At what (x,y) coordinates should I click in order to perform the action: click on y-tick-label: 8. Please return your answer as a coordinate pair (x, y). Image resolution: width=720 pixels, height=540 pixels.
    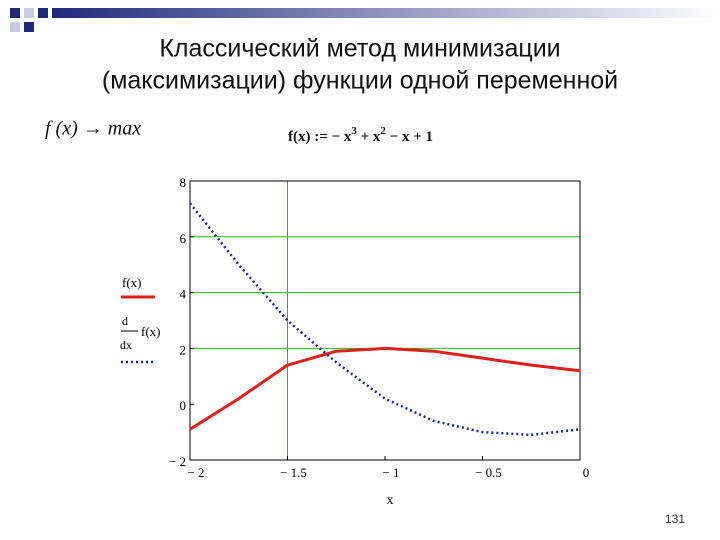
    Looking at the image, I should click on (183, 182).